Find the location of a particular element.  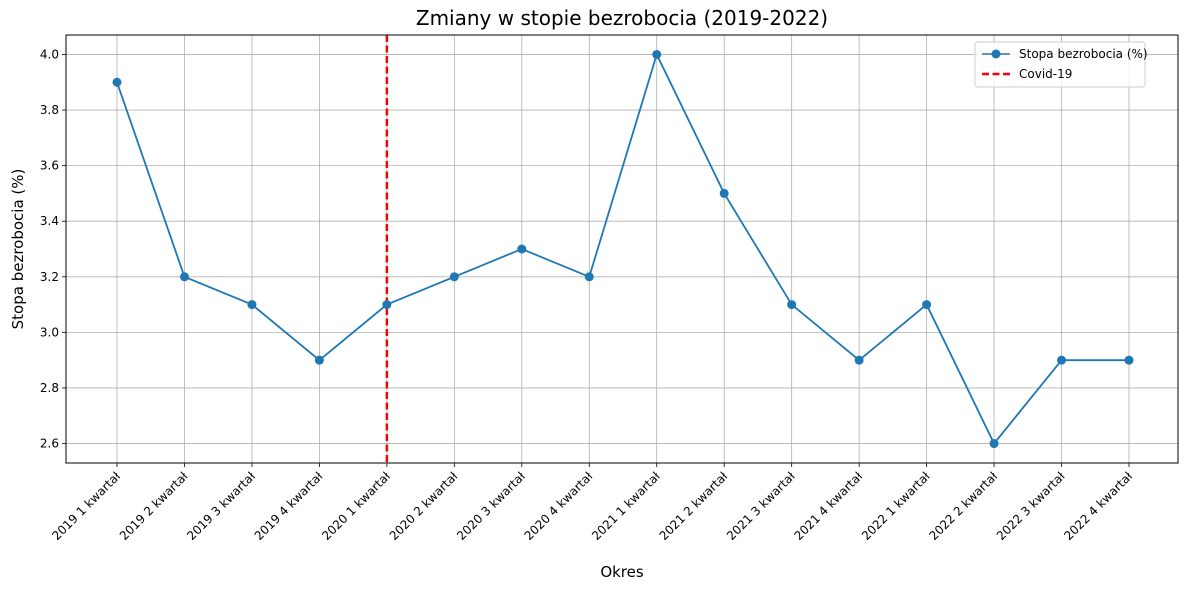

x-tick-label: 2022 3 kwartał is located at coordinates (1031, 506).